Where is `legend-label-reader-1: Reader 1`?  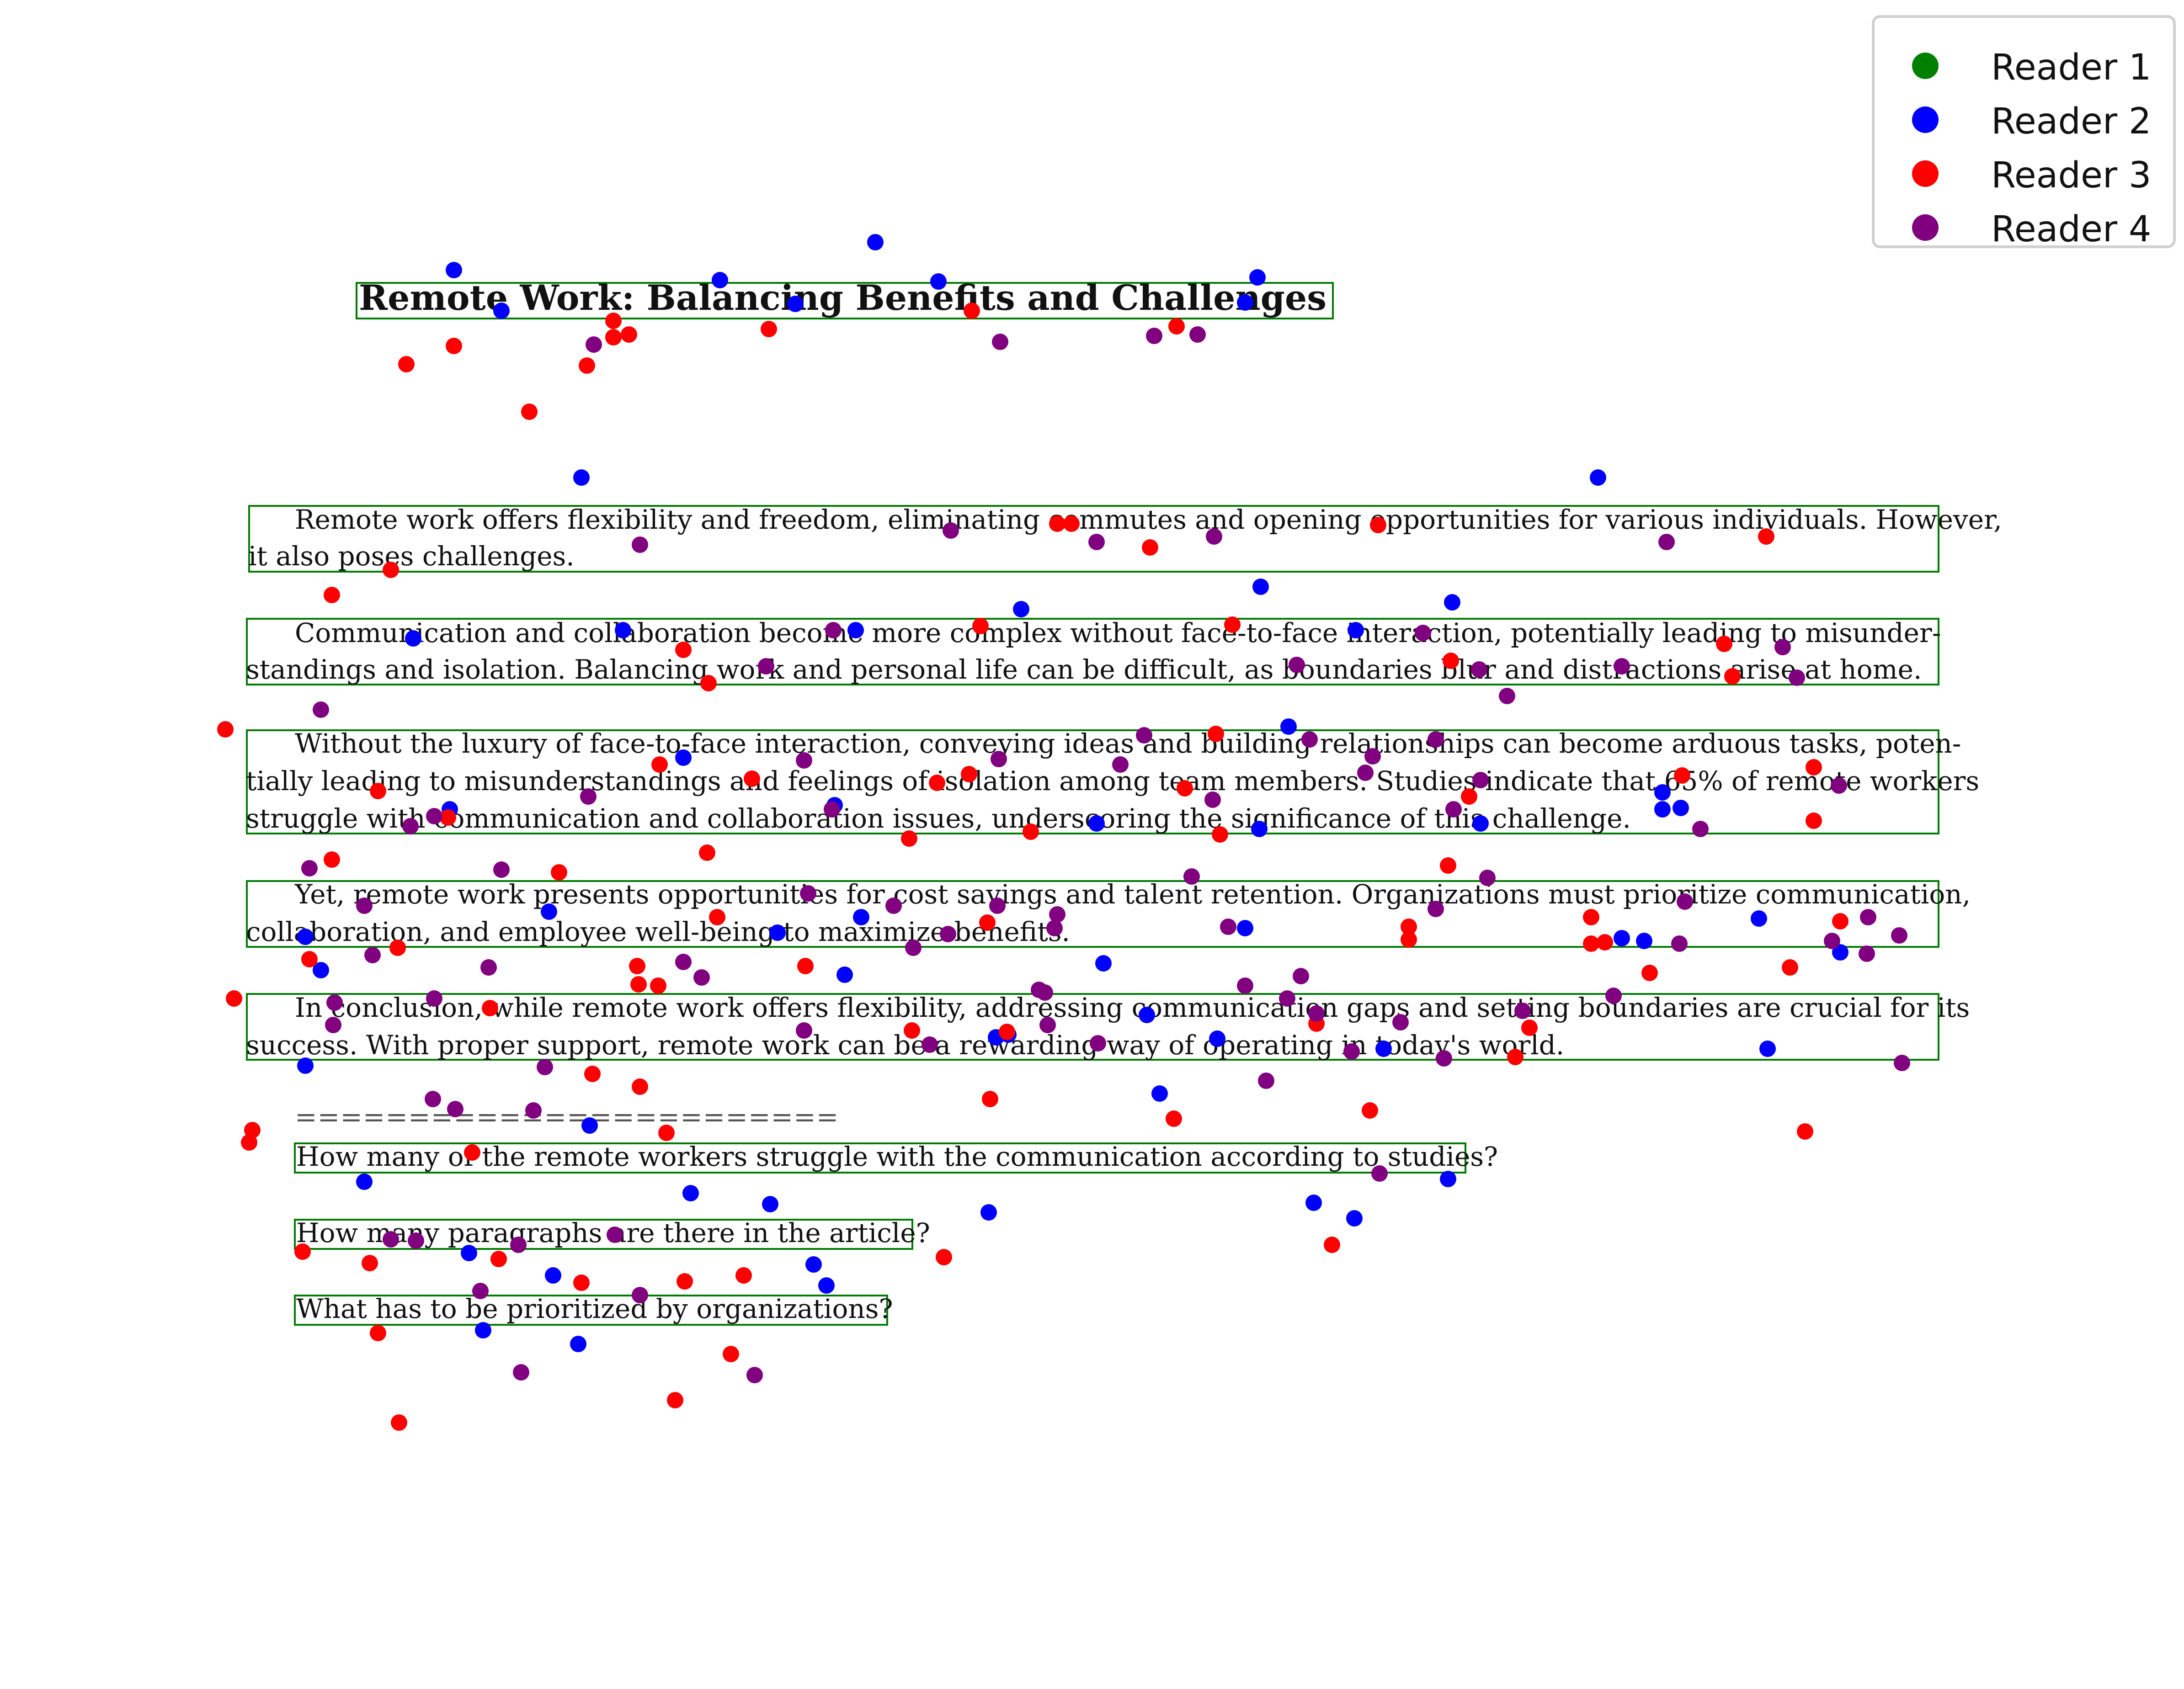 legend-label-reader-1: Reader 1 is located at coordinates (2072, 67).